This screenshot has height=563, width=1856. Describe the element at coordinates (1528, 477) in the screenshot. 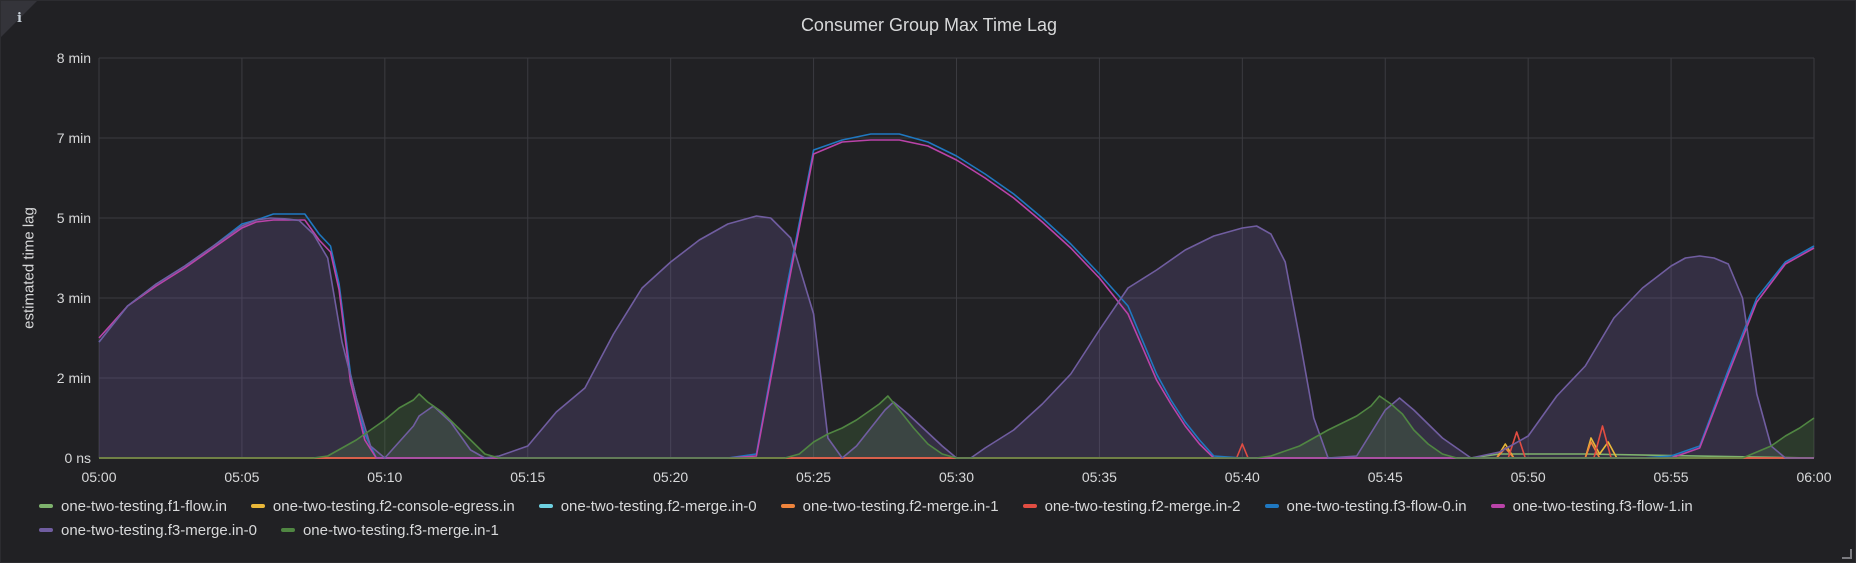

I see `x-tick-label: 05:50` at that location.